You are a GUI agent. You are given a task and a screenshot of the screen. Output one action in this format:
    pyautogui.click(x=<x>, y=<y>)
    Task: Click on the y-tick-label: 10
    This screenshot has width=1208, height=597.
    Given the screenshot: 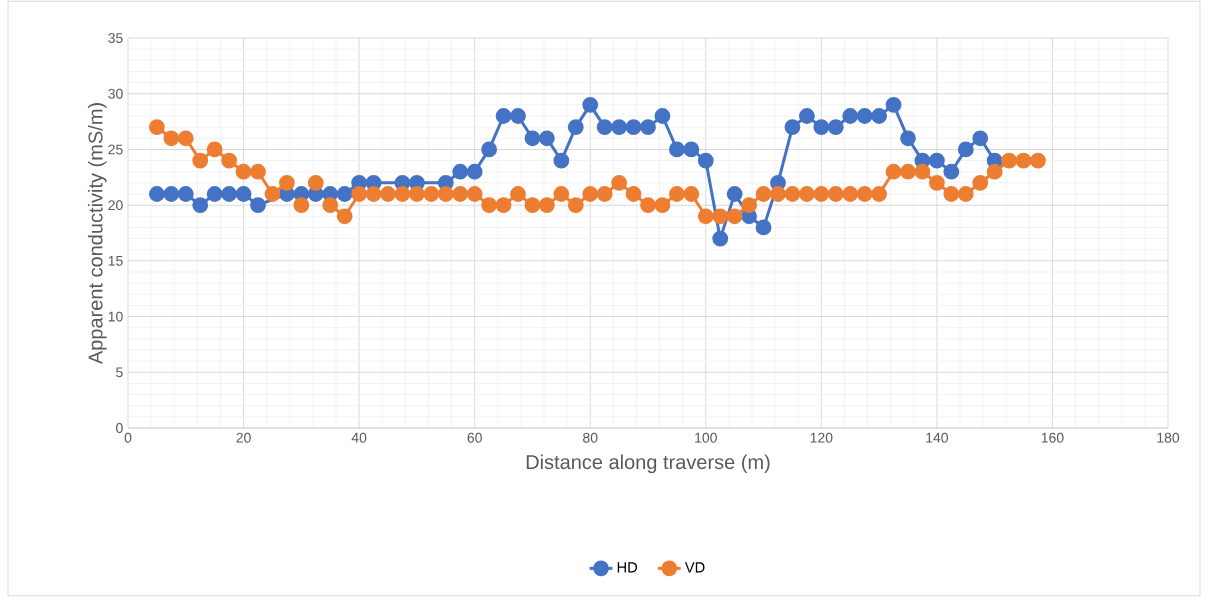 What is the action you would take?
    pyautogui.click(x=115, y=316)
    